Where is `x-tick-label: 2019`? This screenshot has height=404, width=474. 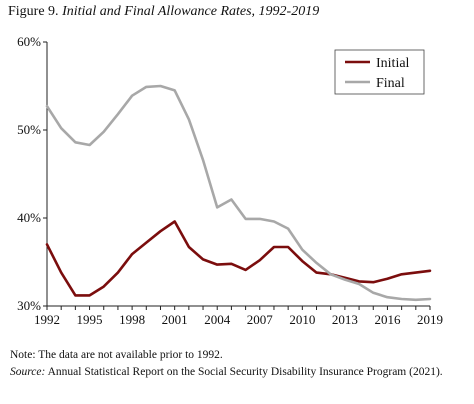 x-tick-label: 2019 is located at coordinates (430, 319).